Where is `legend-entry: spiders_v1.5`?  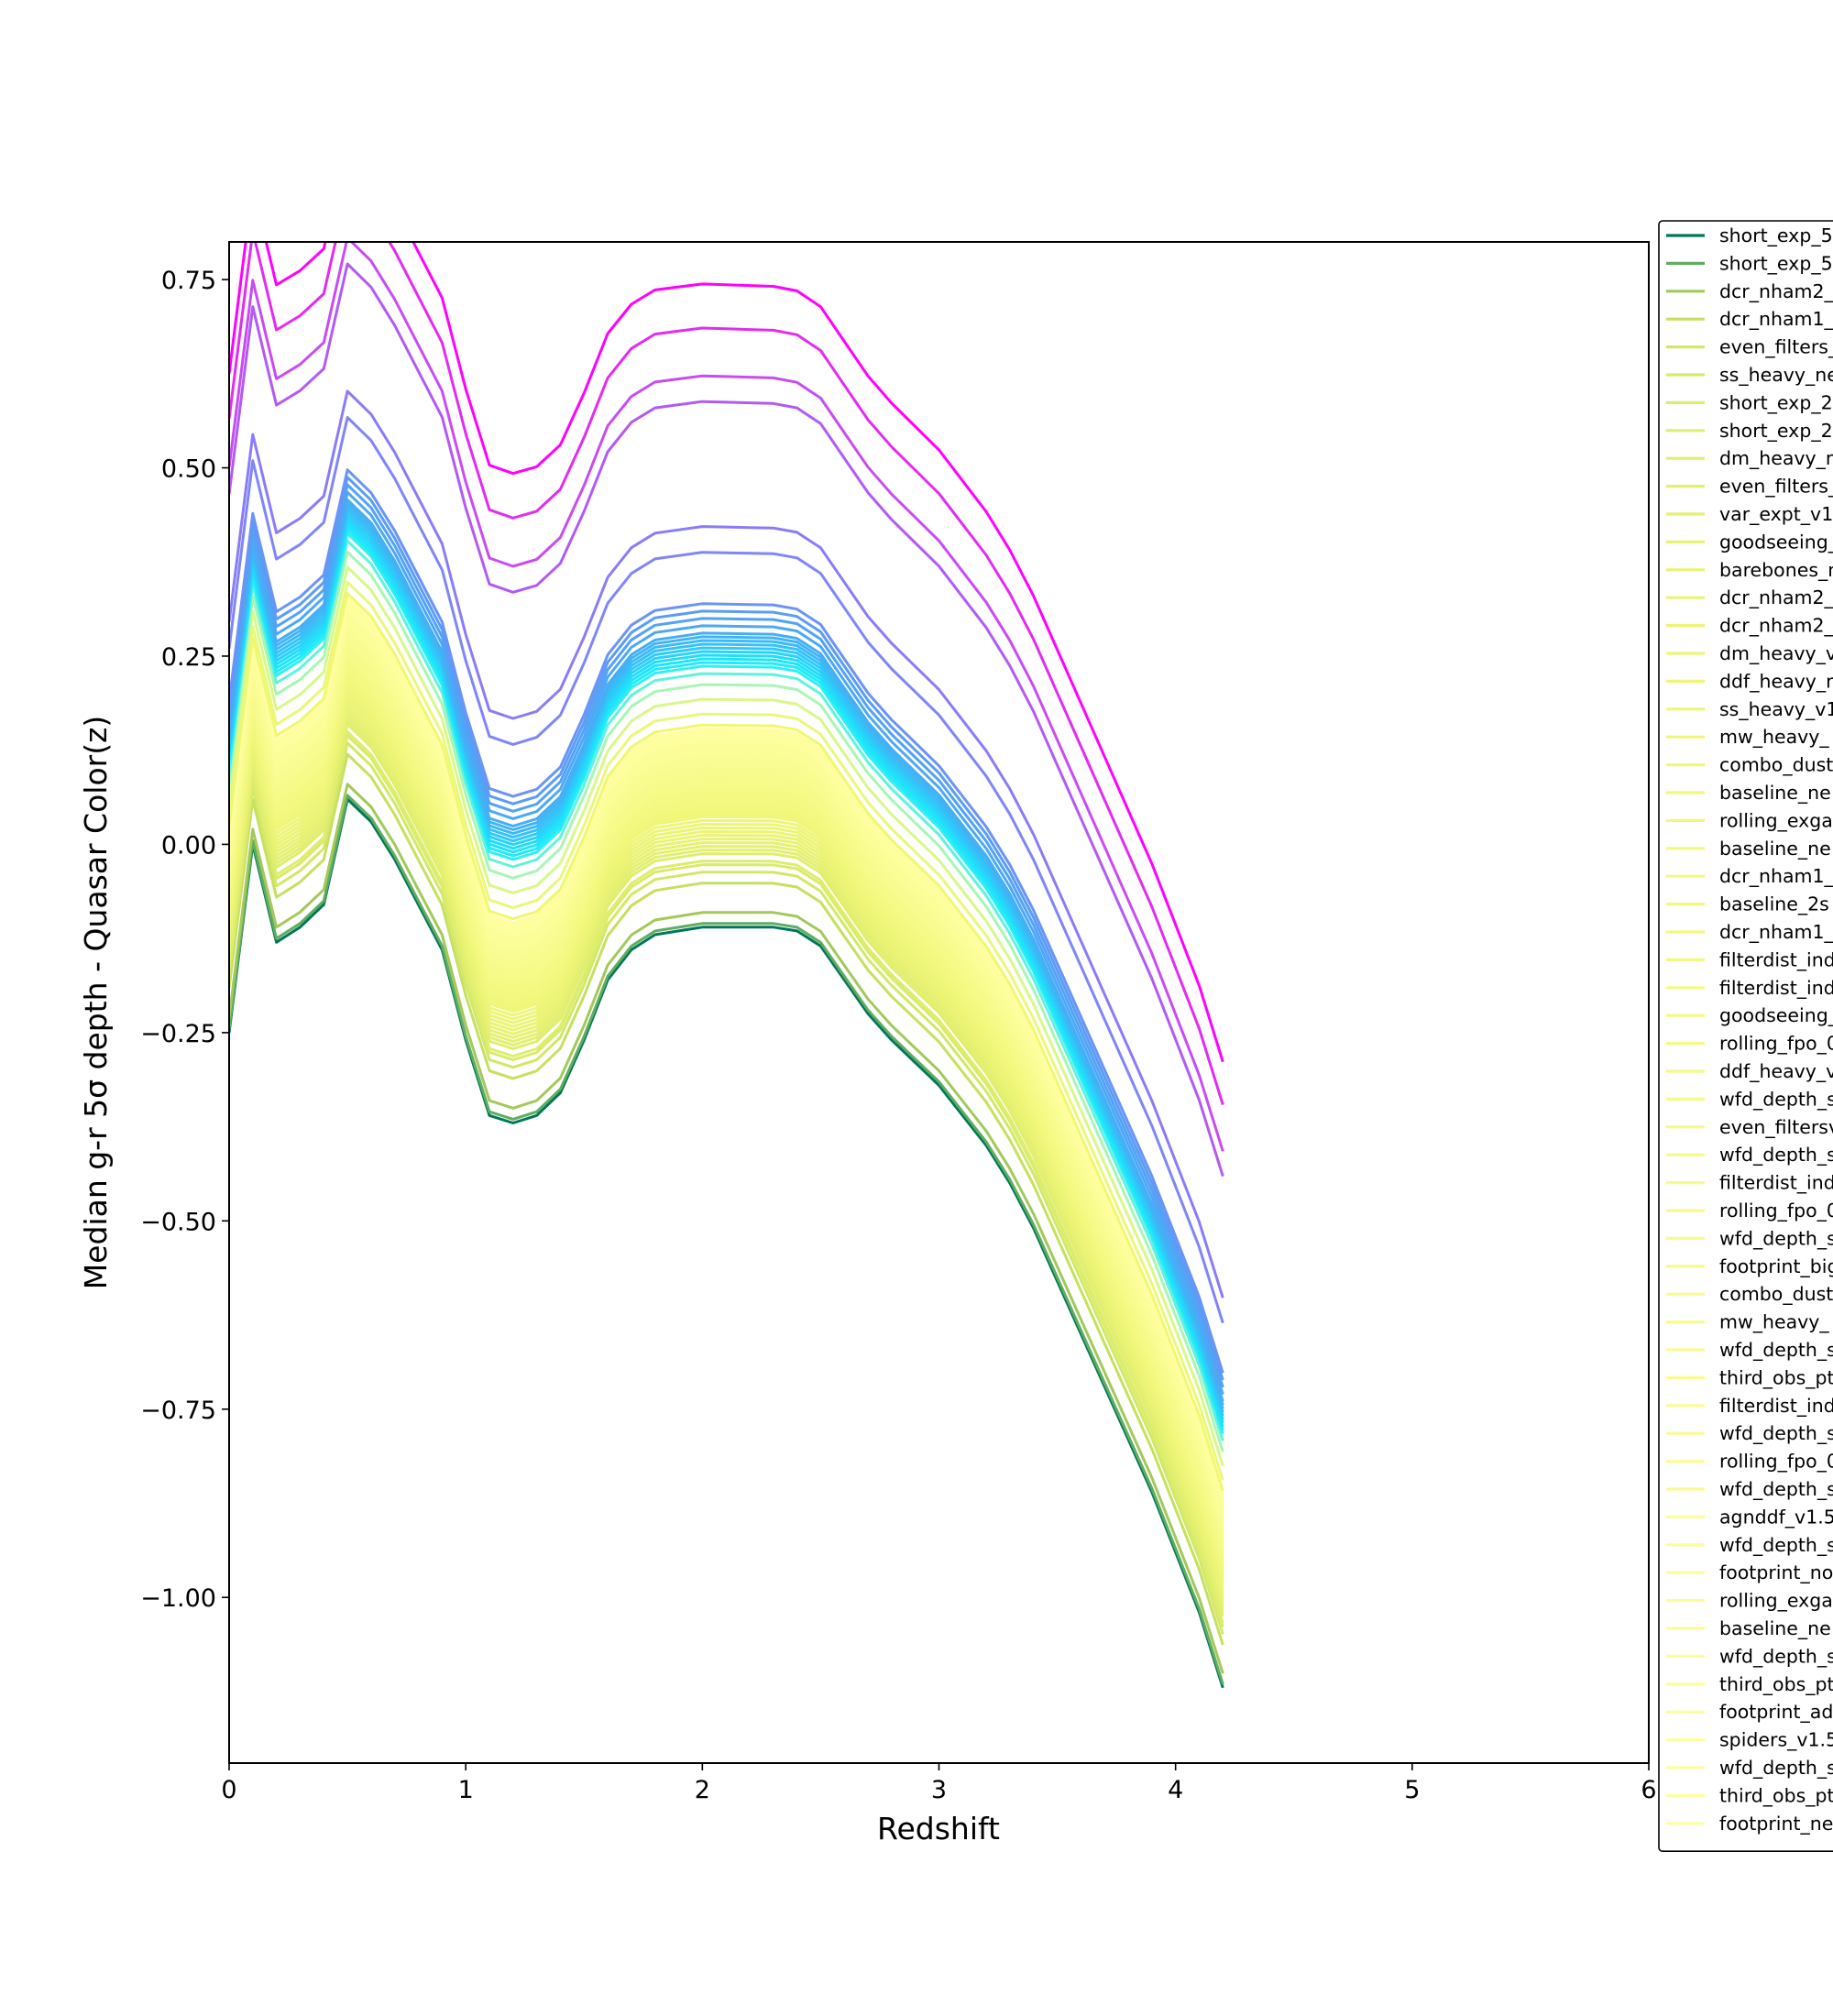 legend-entry: spiders_v1.5 is located at coordinates (1749, 1740).